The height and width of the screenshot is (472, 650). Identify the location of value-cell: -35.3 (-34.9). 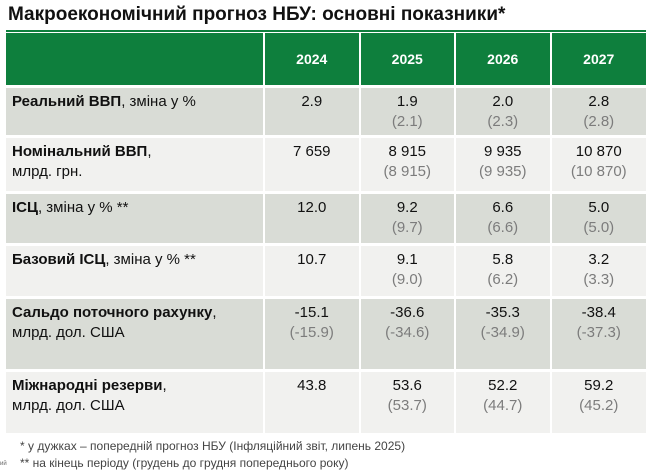
(502, 333).